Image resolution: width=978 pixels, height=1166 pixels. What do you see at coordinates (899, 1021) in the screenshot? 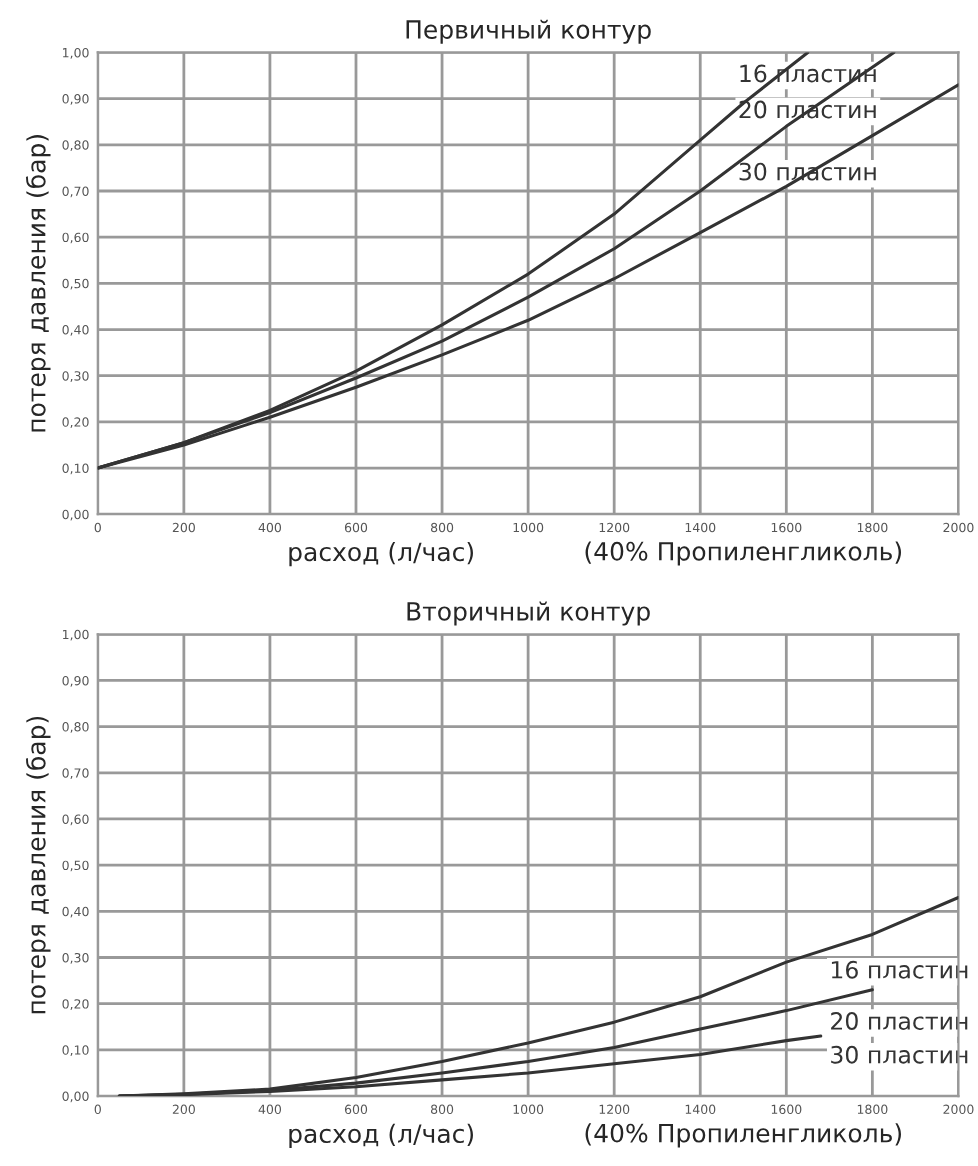
I see `series-label: 20 пластин` at bounding box center [899, 1021].